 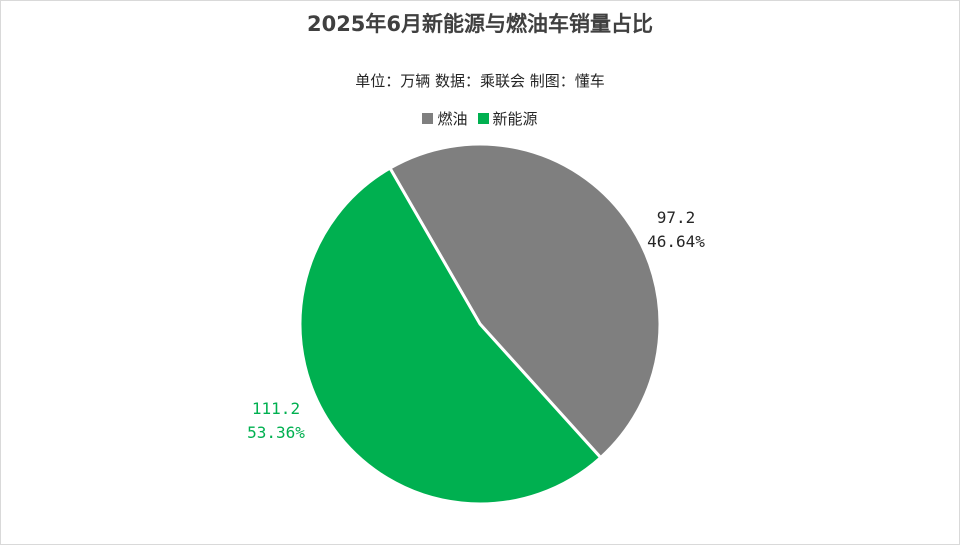 I want to click on data-label-fuel-percent: 46.64%, so click(x=676, y=241).